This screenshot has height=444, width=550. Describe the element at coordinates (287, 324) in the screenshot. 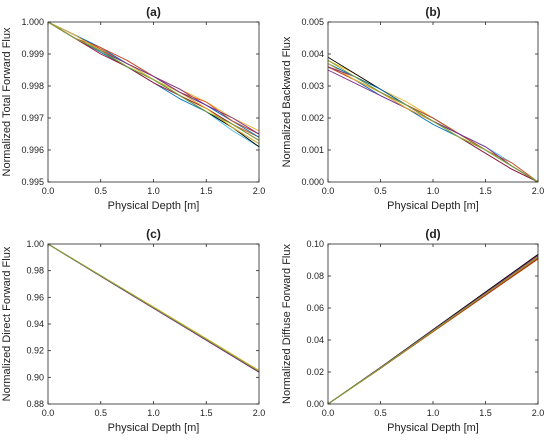

I see `y-axis-label: Normalized Diffuse Forward Flux` at that location.